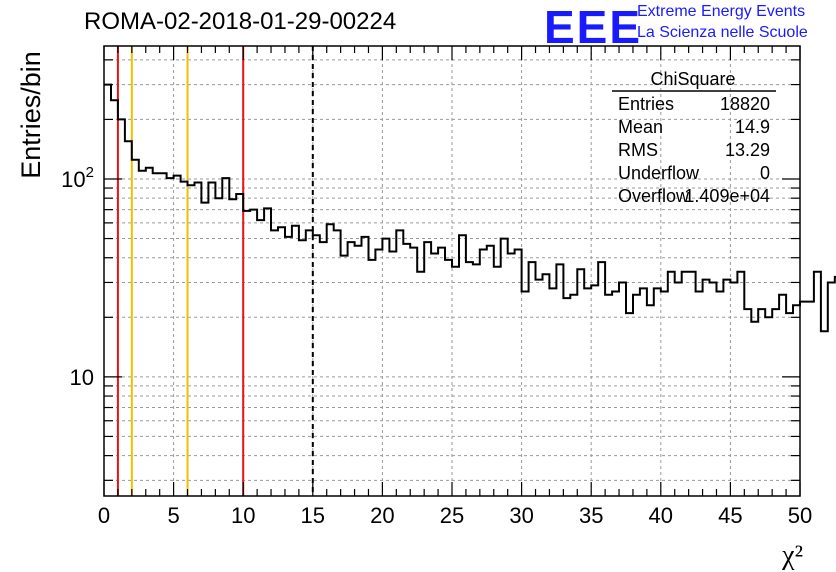 This screenshot has height=572, width=836. What do you see at coordinates (722, 32) in the screenshot?
I see `org-name-line2: La Scienza nelle Scuole` at bounding box center [722, 32].